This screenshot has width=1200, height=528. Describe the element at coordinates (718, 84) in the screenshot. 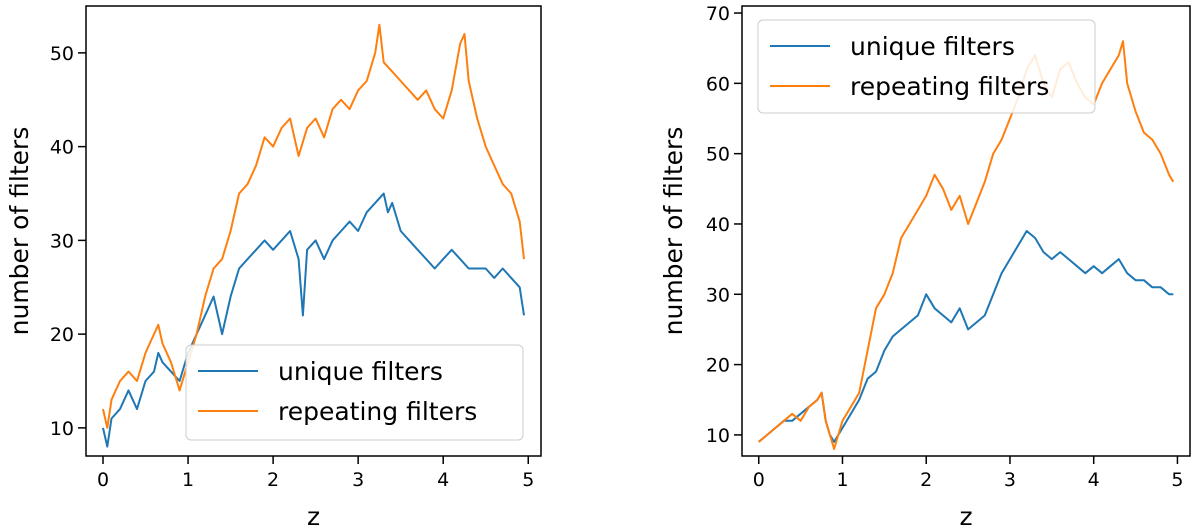

I see `y-tick-label: 60` at that location.